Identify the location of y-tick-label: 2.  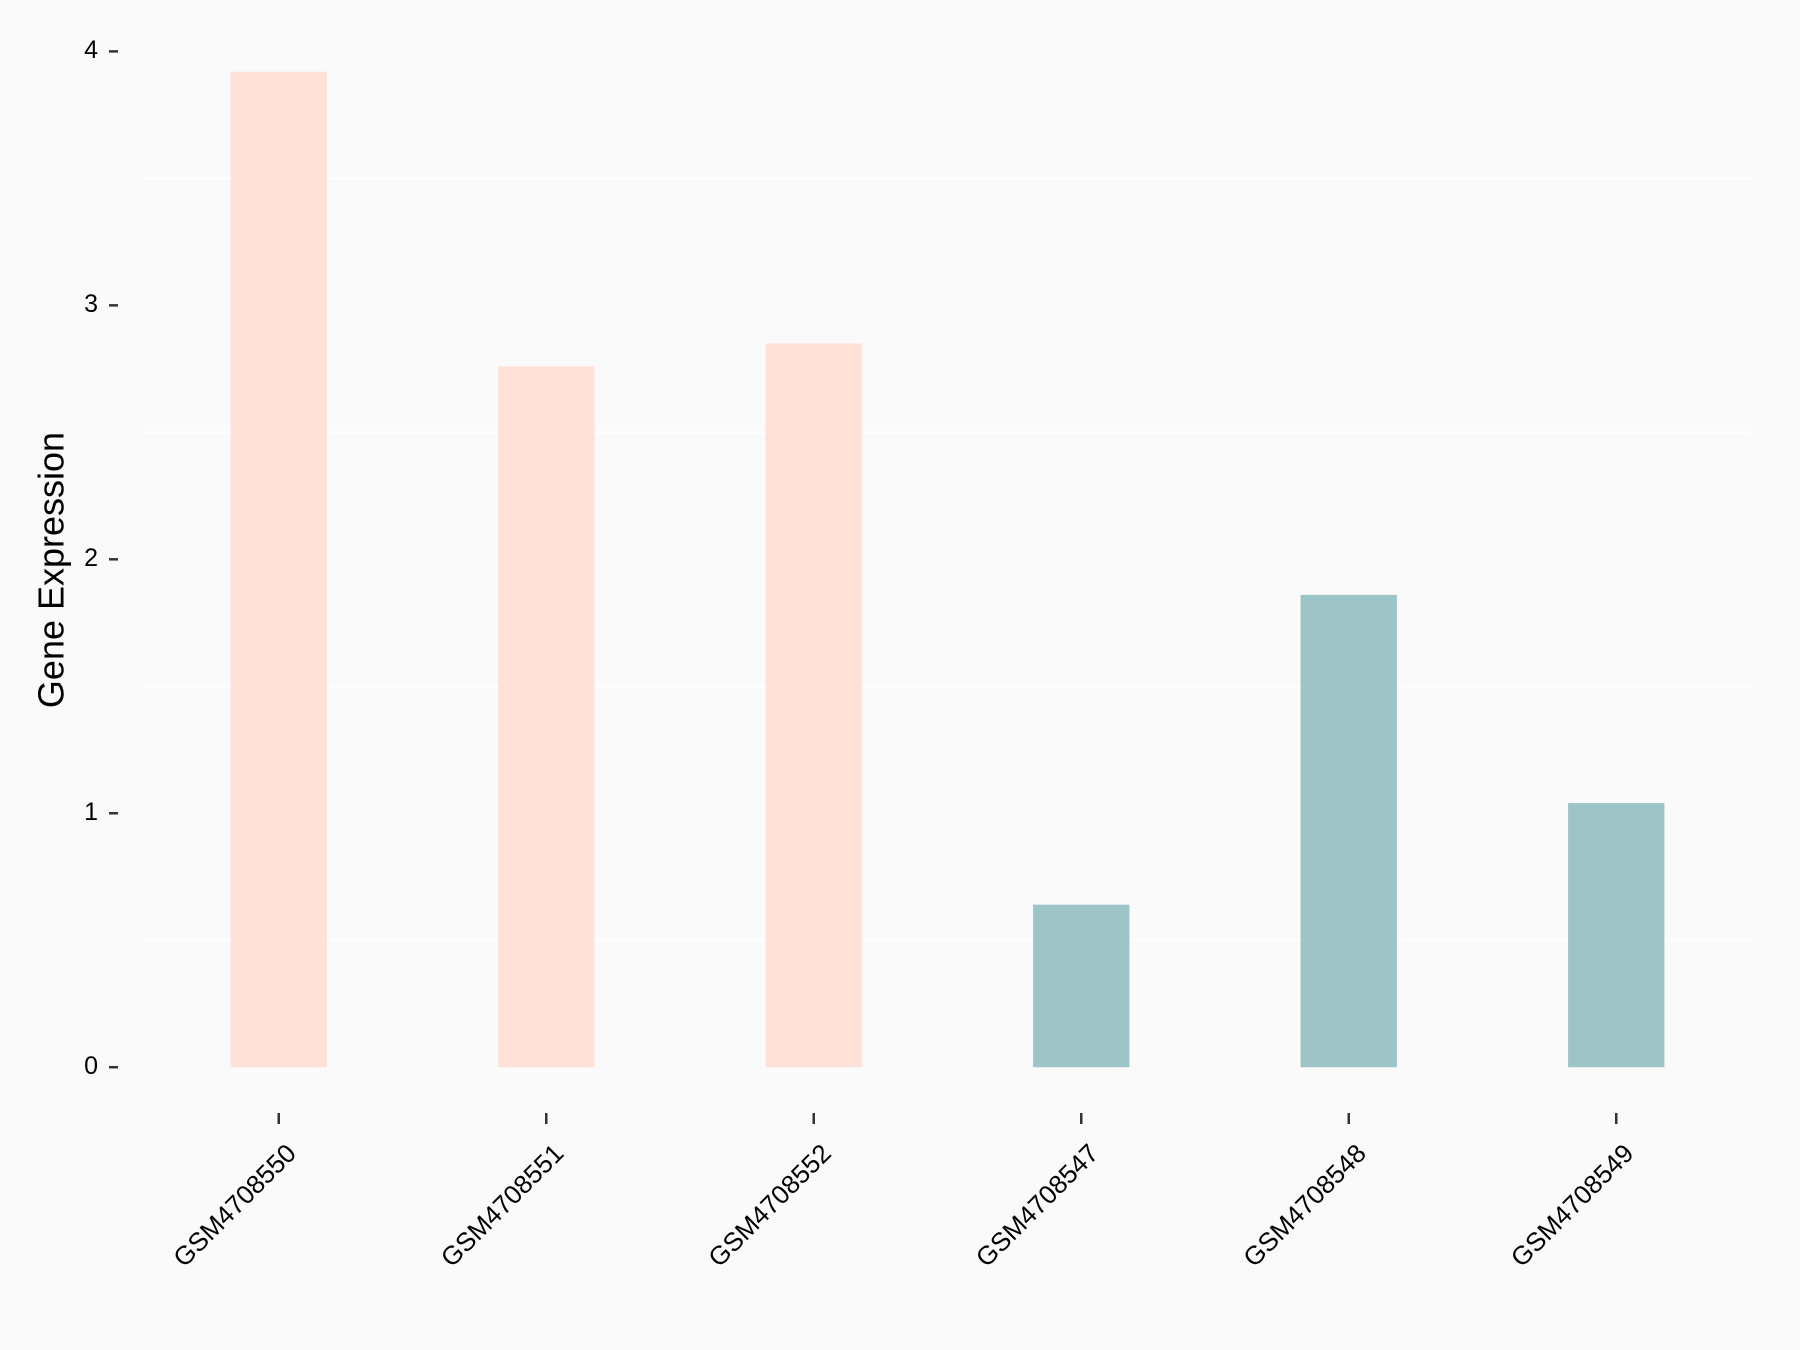
(91, 558).